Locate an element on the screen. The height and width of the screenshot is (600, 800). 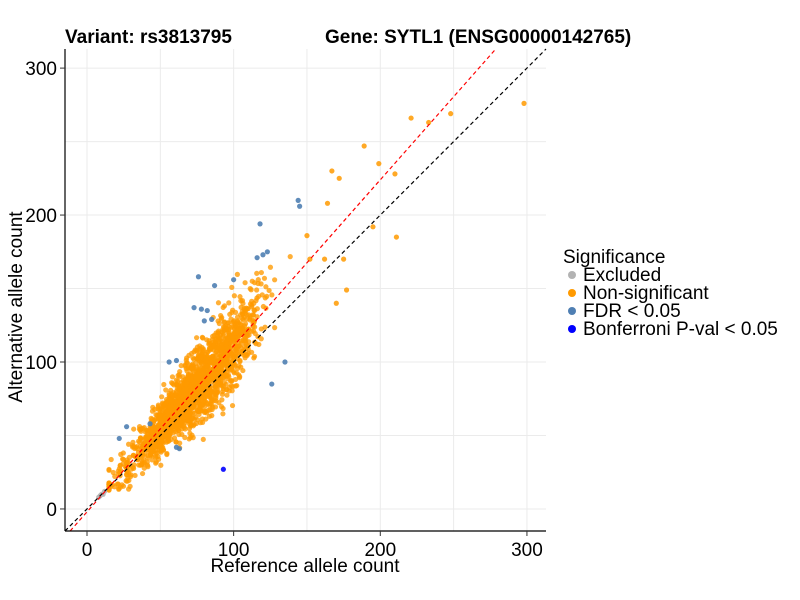
legend-key is located at coordinates (572, 311).